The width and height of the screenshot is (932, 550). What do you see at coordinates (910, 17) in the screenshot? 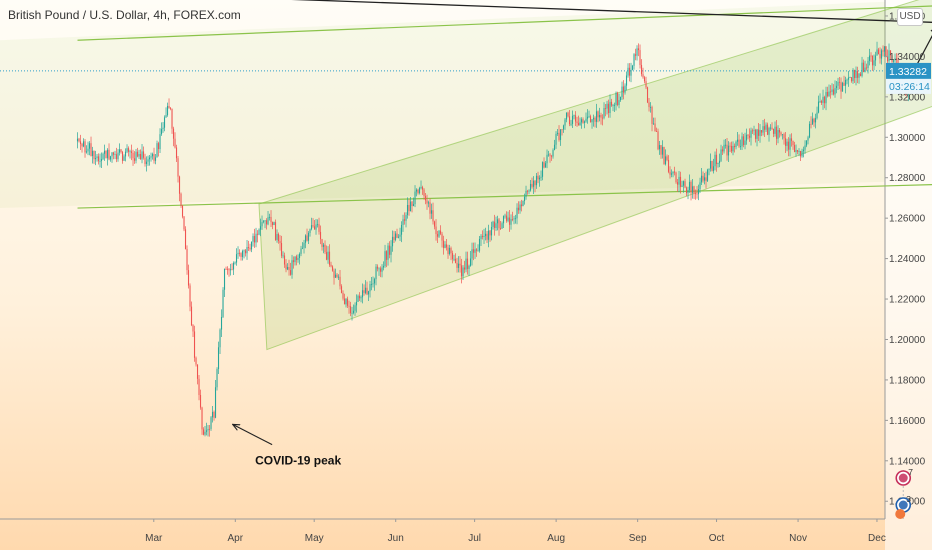
I see `currency-button: USD` at bounding box center [910, 17].